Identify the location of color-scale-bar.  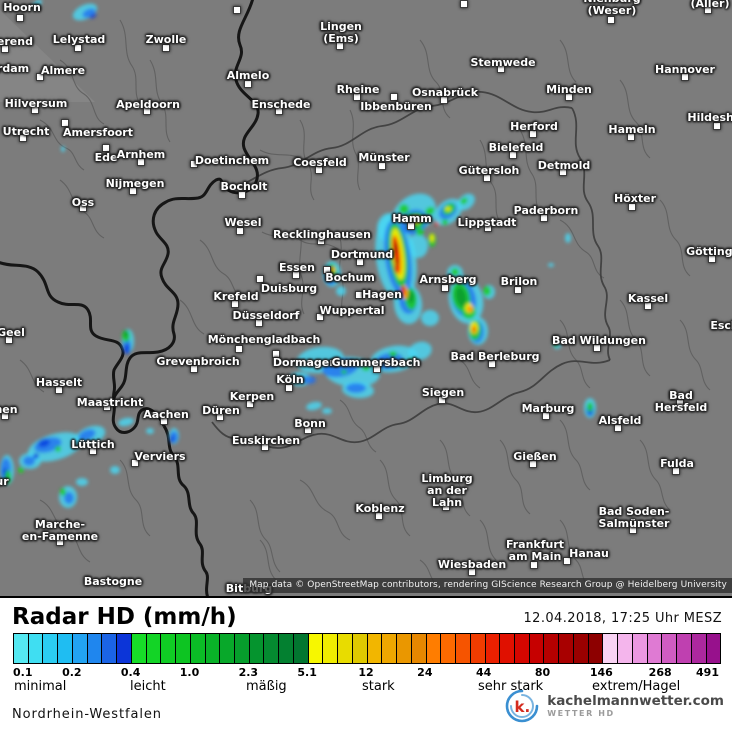
(367, 648).